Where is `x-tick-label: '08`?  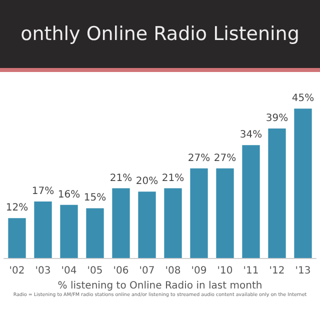 x-tick-label: '08 is located at coordinates (173, 271).